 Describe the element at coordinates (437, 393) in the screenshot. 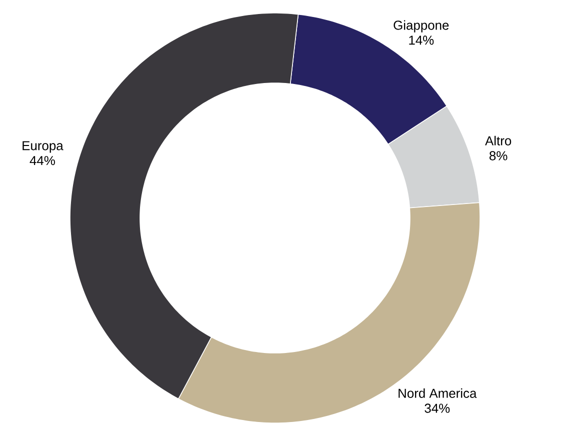

I see `slice-label: Nord America` at that location.